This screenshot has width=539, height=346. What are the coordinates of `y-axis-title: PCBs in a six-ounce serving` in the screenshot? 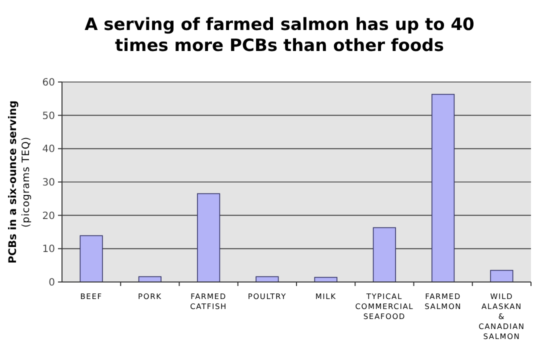 It's located at (13, 182).